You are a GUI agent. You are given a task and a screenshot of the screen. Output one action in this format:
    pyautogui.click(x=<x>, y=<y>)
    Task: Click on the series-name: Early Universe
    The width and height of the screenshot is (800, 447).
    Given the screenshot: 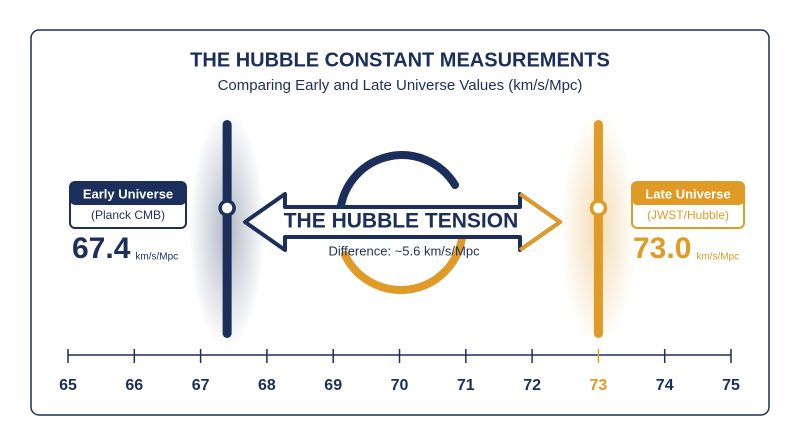 What is the action you would take?
    pyautogui.click(x=128, y=193)
    